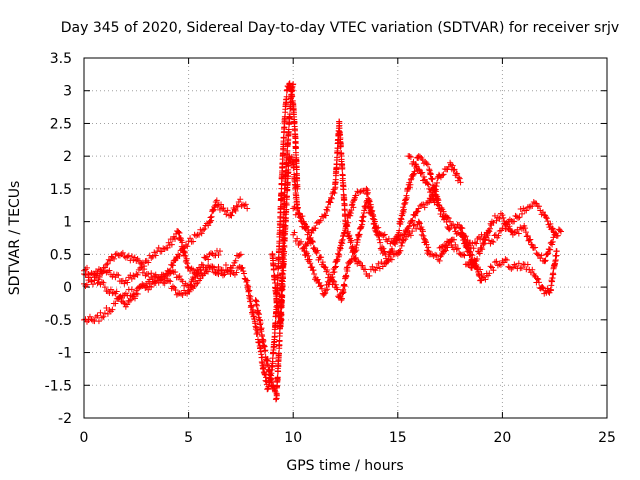 This screenshot has width=640, height=480. Describe the element at coordinates (344, 466) in the screenshot. I see `x-axis-title: GPS time / hours` at that location.